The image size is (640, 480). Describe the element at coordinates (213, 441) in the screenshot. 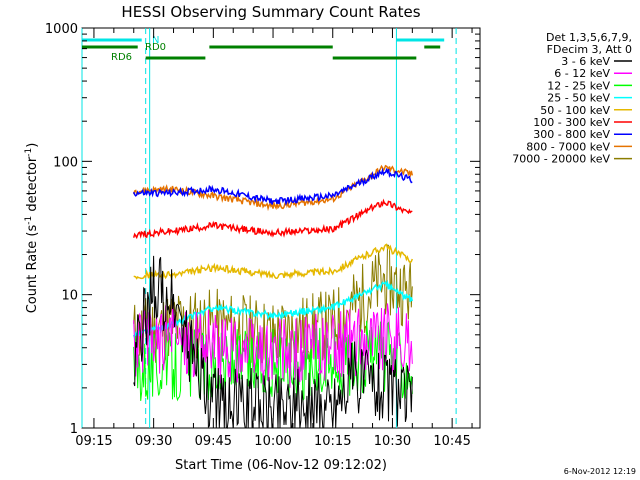

I see `x-tick-label: 09:45` at that location.